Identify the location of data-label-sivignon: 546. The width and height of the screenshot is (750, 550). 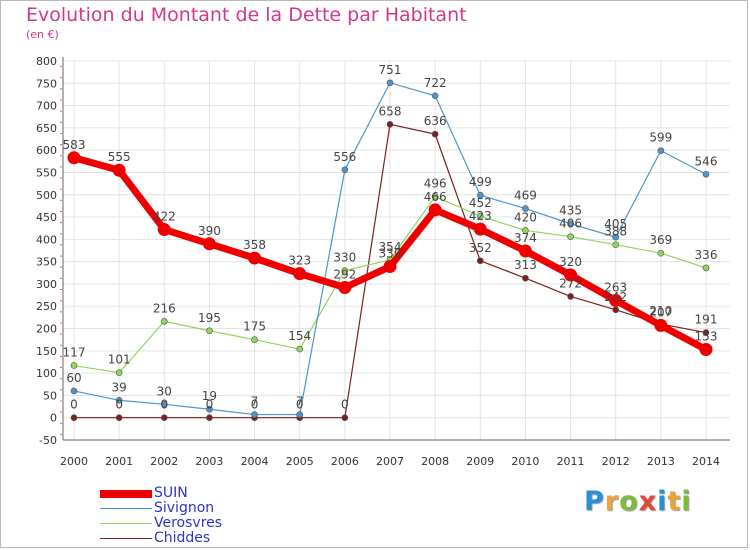
(706, 161).